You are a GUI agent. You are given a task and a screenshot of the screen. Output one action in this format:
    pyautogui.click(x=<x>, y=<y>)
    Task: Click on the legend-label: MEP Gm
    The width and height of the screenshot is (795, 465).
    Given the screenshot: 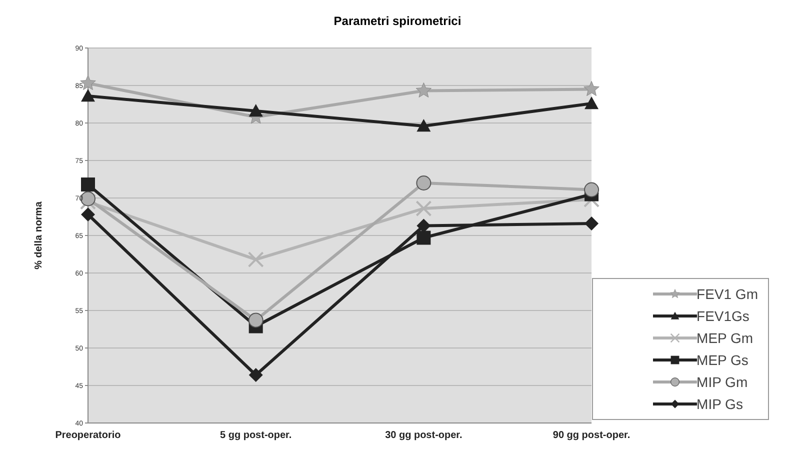 What is the action you would take?
    pyautogui.click(x=725, y=338)
    